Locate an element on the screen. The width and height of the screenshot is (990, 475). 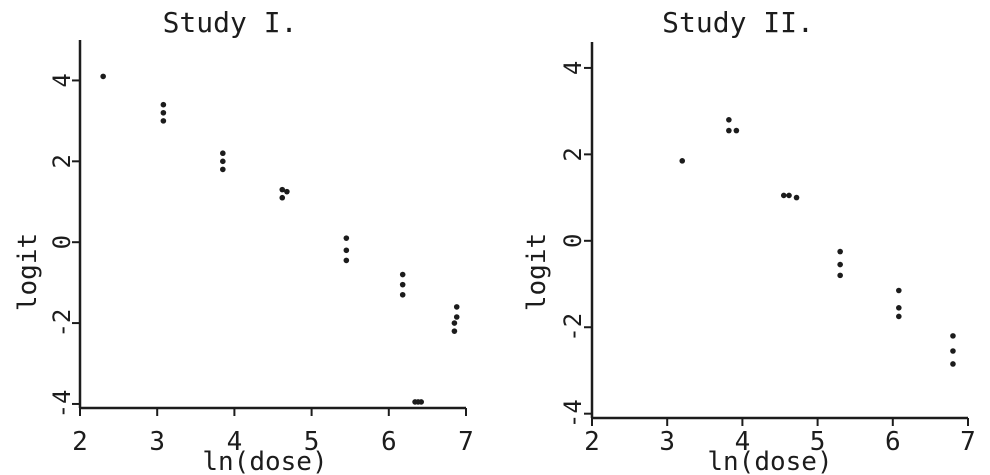
chart-title: Study II. is located at coordinates (738, 22).